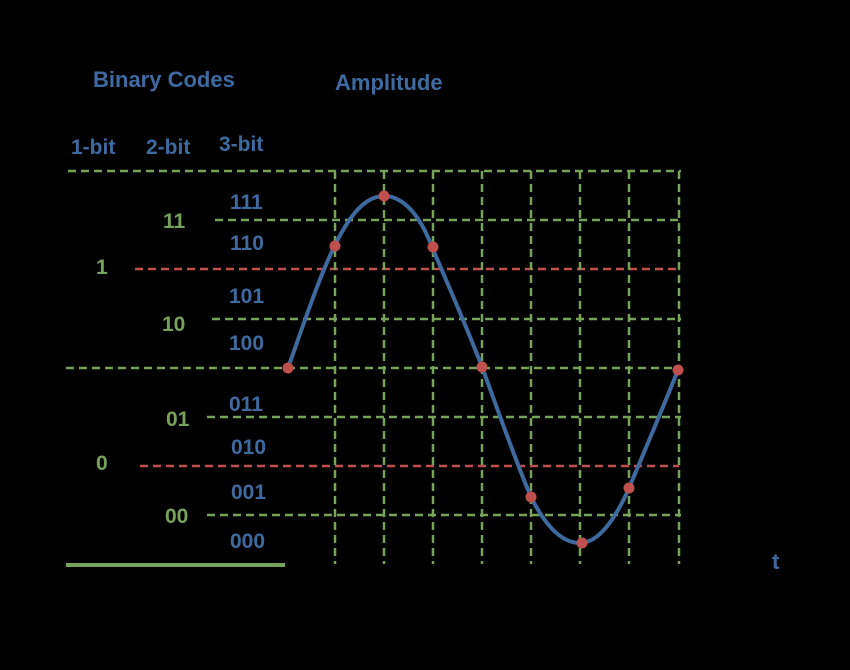 This screenshot has height=670, width=850. I want to click on binary-codes-title: Binary Codes, so click(164, 79).